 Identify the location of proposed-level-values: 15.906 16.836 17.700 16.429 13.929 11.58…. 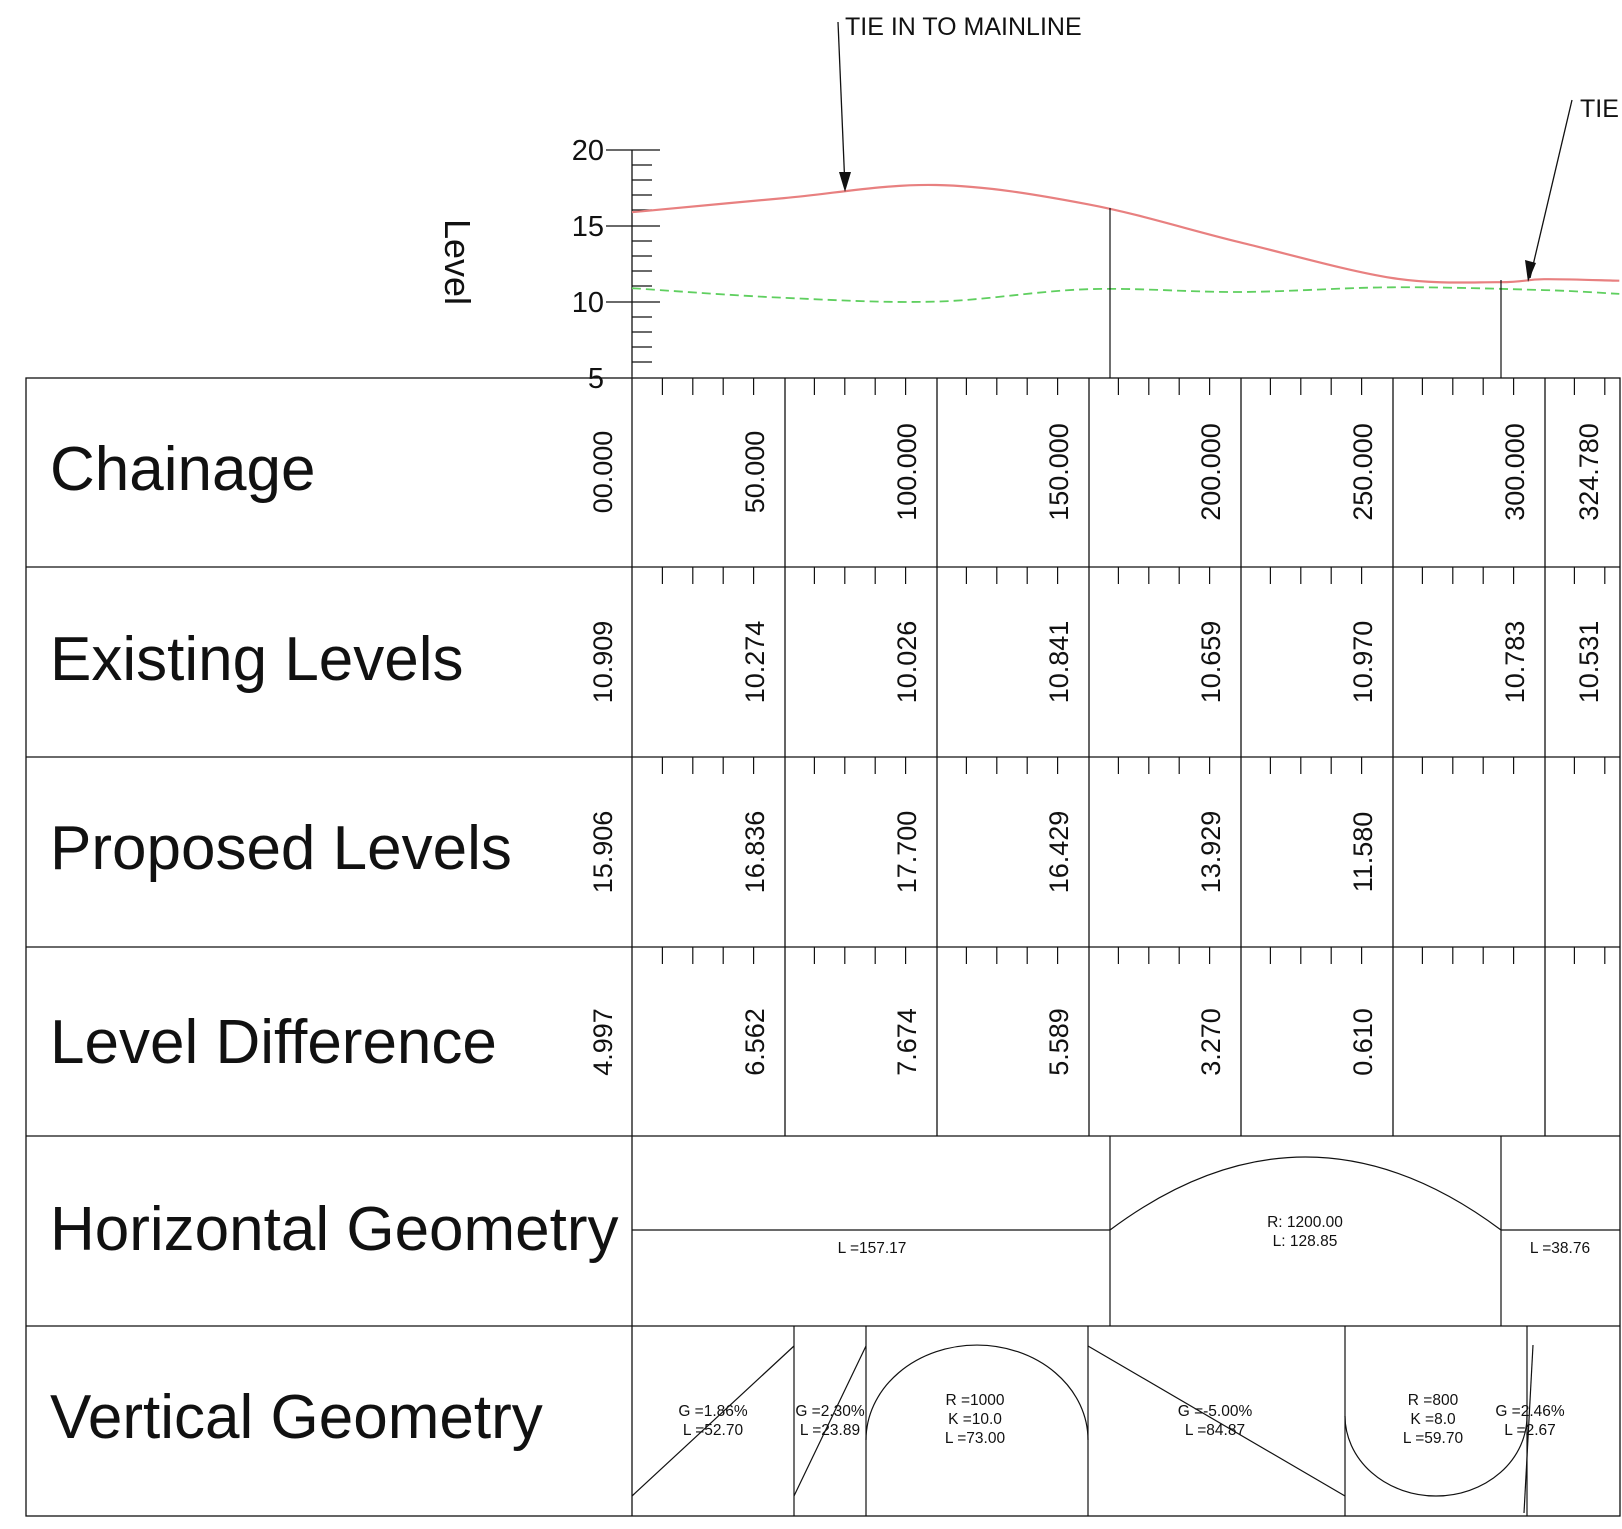
(983, 852).